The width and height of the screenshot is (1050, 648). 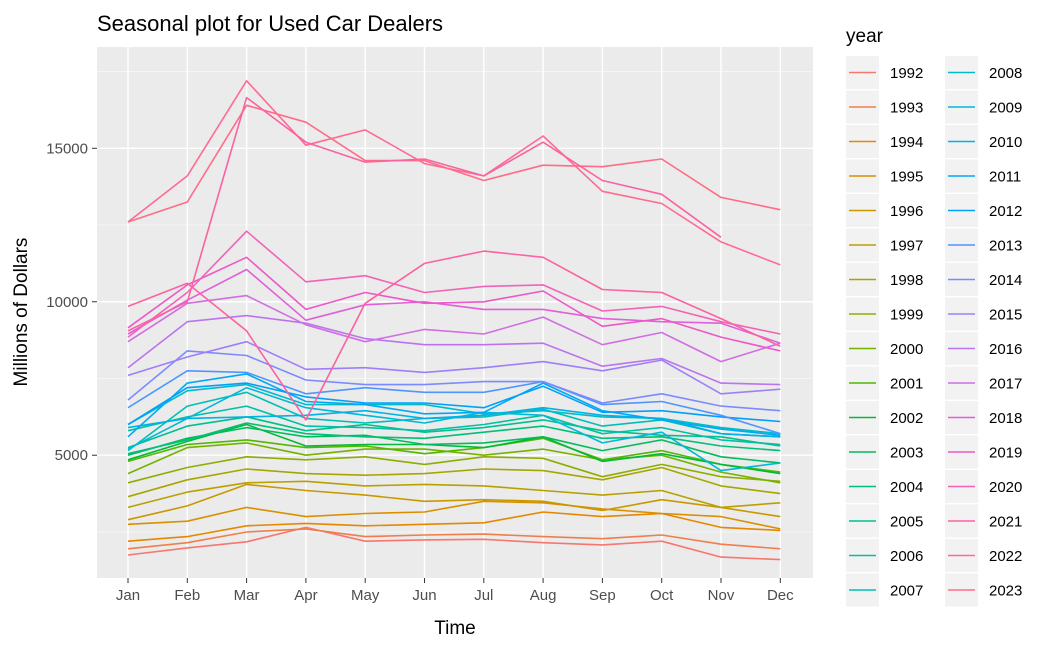 I want to click on legend-label-2021: 2021, so click(x=1005, y=522).